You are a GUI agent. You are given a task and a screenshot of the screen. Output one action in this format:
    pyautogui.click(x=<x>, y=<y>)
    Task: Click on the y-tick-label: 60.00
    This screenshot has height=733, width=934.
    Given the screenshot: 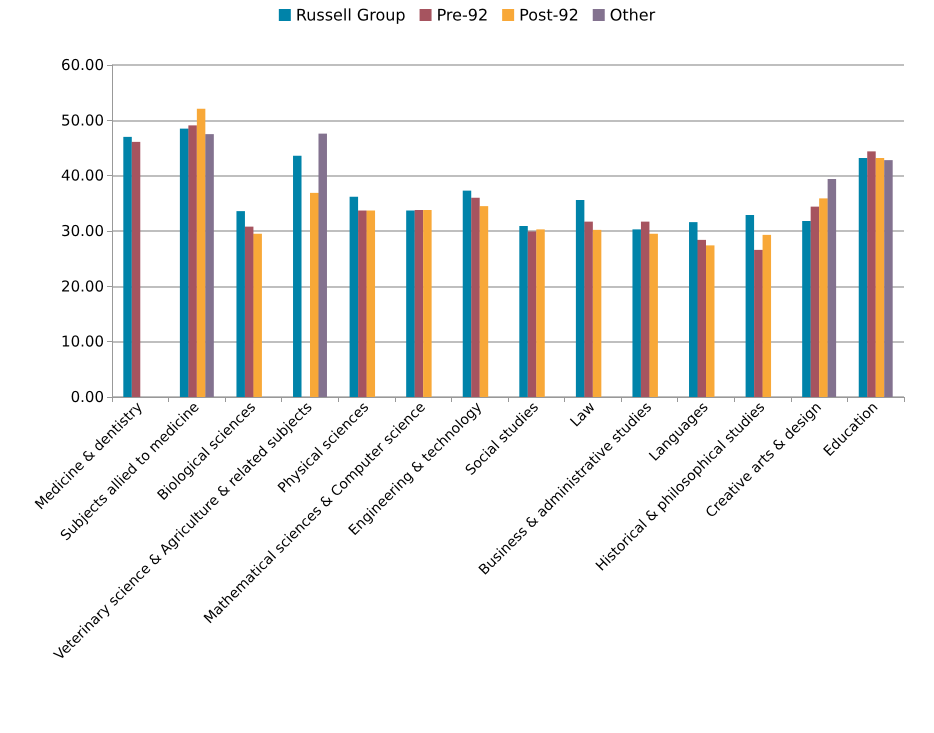 What is the action you would take?
    pyautogui.click(x=82, y=65)
    